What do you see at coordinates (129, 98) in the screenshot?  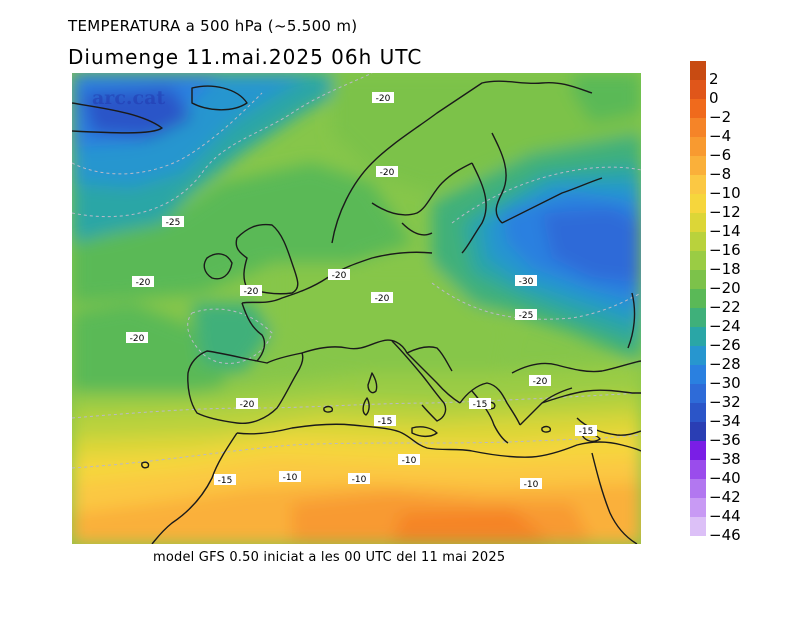 I see `watermark-logo: arc.cat` at bounding box center [129, 98].